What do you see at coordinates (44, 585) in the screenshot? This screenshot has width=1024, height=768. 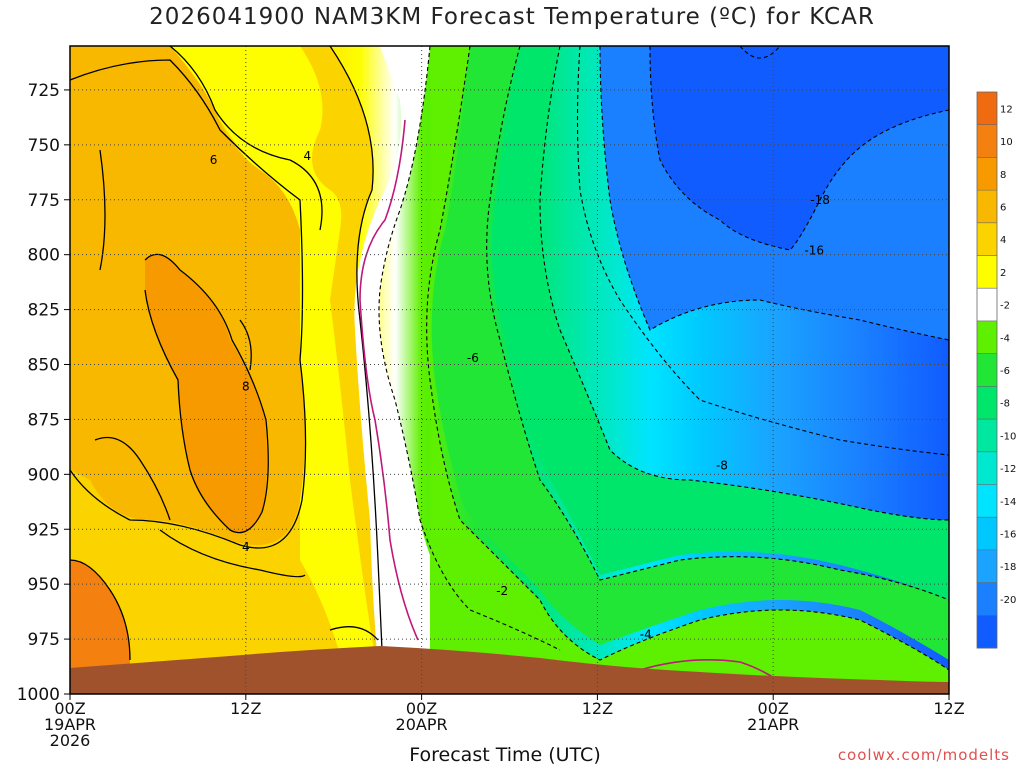 I see `y-tick-label: 950` at bounding box center [44, 585].